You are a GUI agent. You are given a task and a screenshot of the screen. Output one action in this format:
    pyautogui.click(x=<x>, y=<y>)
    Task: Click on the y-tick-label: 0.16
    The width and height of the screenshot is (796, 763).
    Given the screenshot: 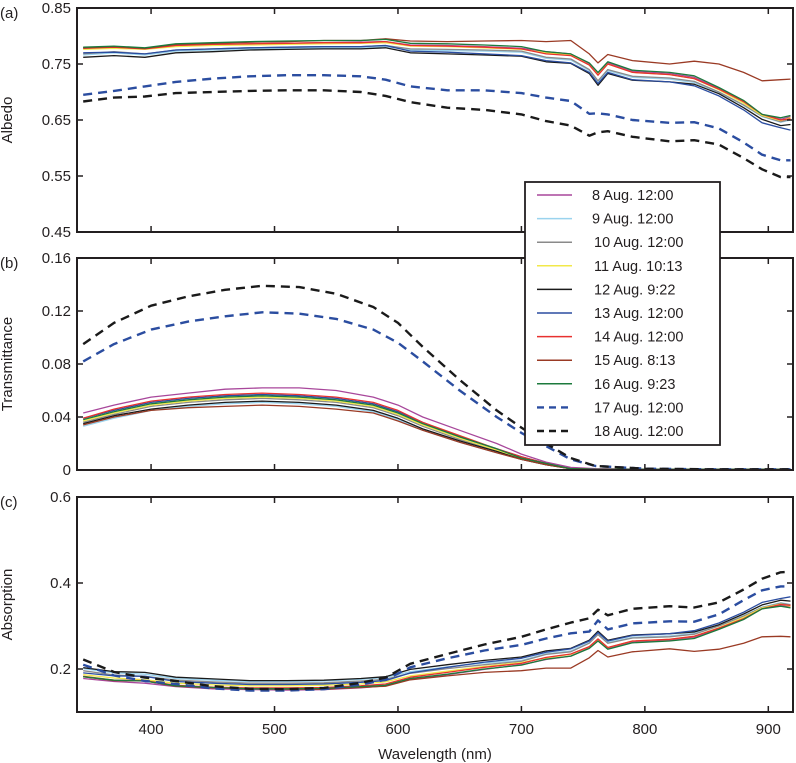 What is the action you would take?
    pyautogui.click(x=56, y=258)
    